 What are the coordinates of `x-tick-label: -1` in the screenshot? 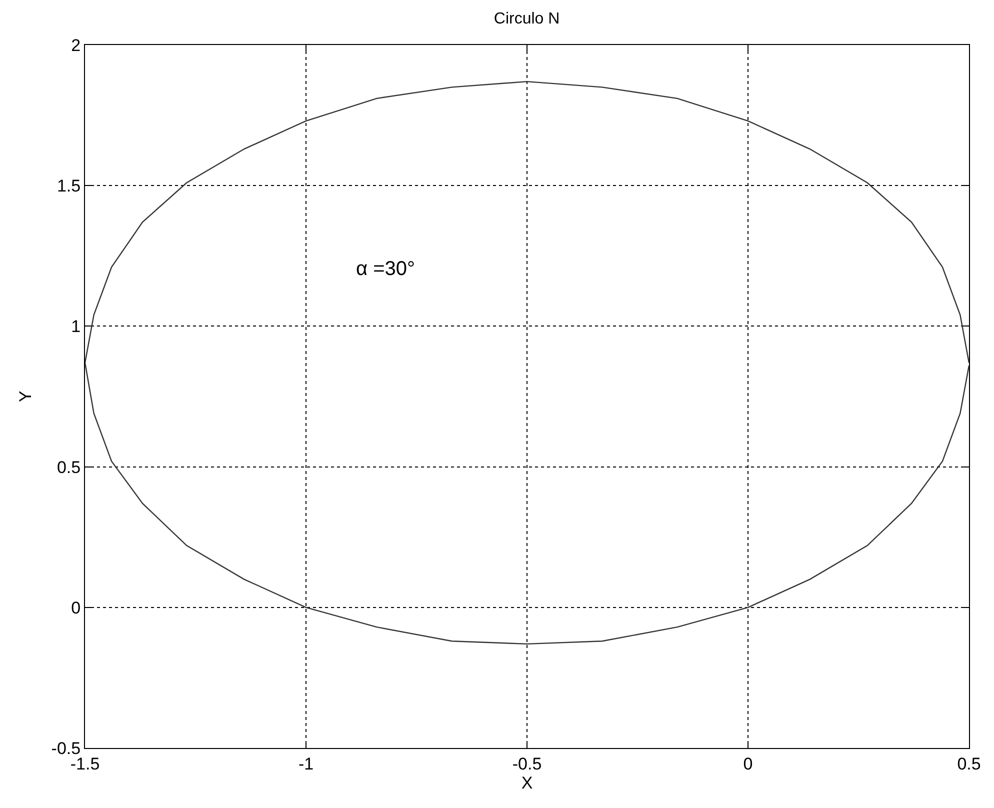 It's located at (306, 764).